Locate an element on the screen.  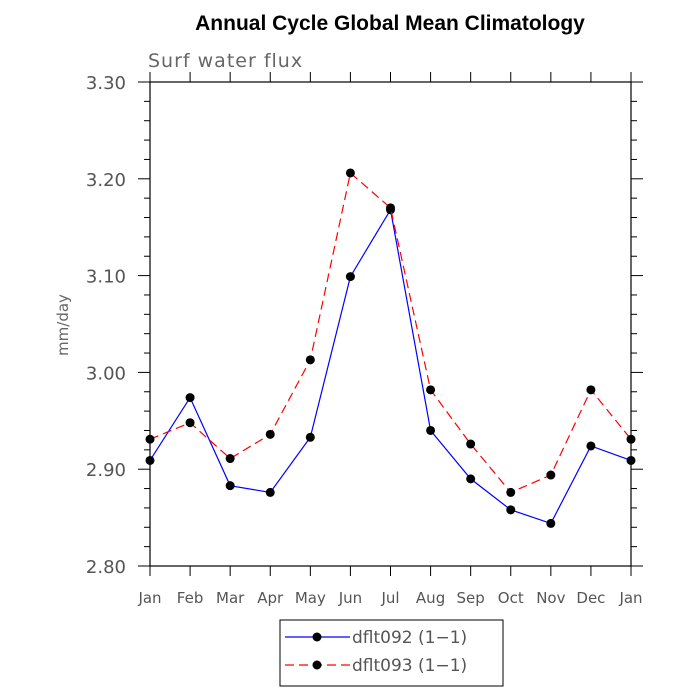
x-tick-label: Dec is located at coordinates (590, 598).